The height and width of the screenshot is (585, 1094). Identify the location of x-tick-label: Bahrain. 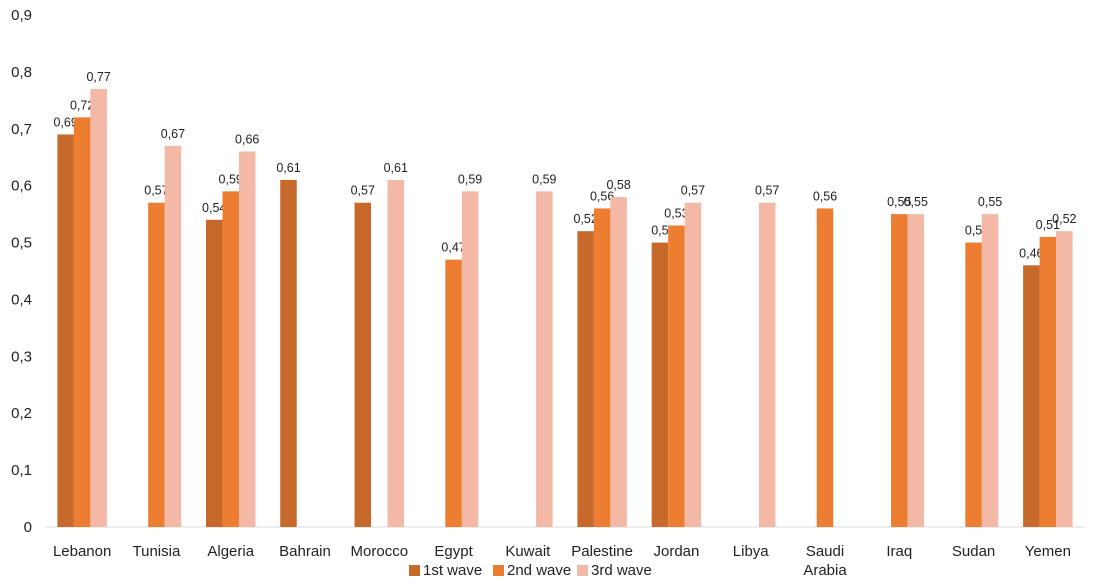
(305, 551).